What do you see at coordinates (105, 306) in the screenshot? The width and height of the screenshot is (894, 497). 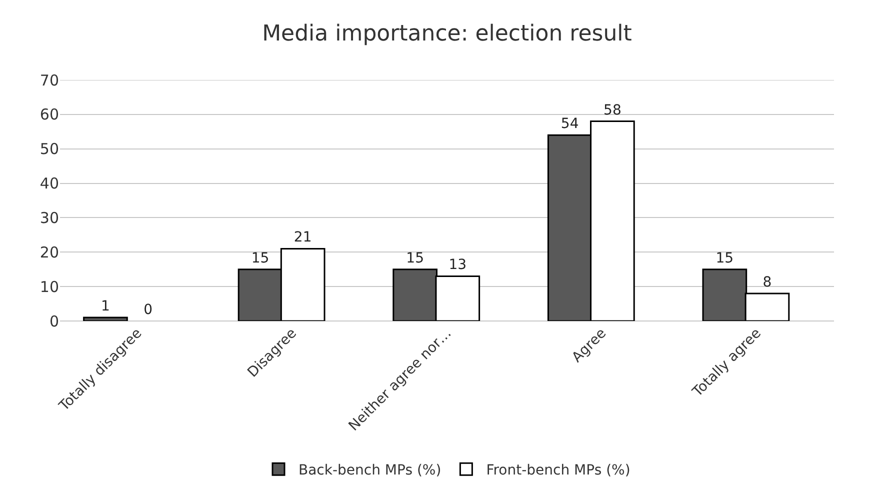 I see `data-label: 1` at bounding box center [105, 306].